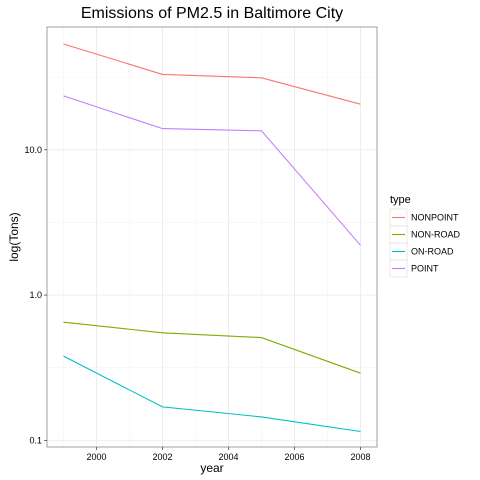 Image resolution: width=480 pixels, height=480 pixels. I want to click on x-axis-title: year, so click(211, 468).